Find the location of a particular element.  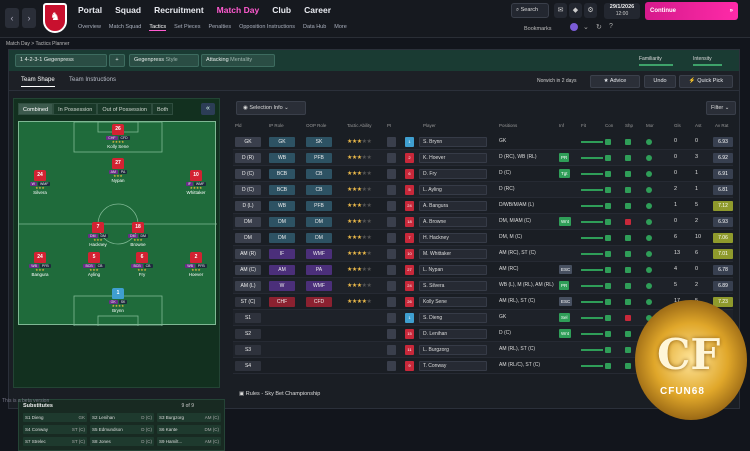

forward-button: › is located at coordinates (29, 18).